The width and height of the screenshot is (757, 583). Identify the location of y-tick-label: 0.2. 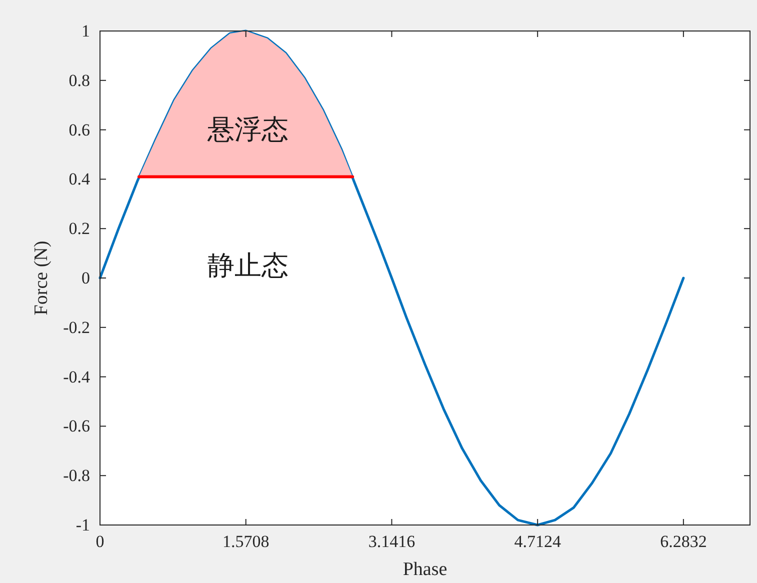
(79, 228).